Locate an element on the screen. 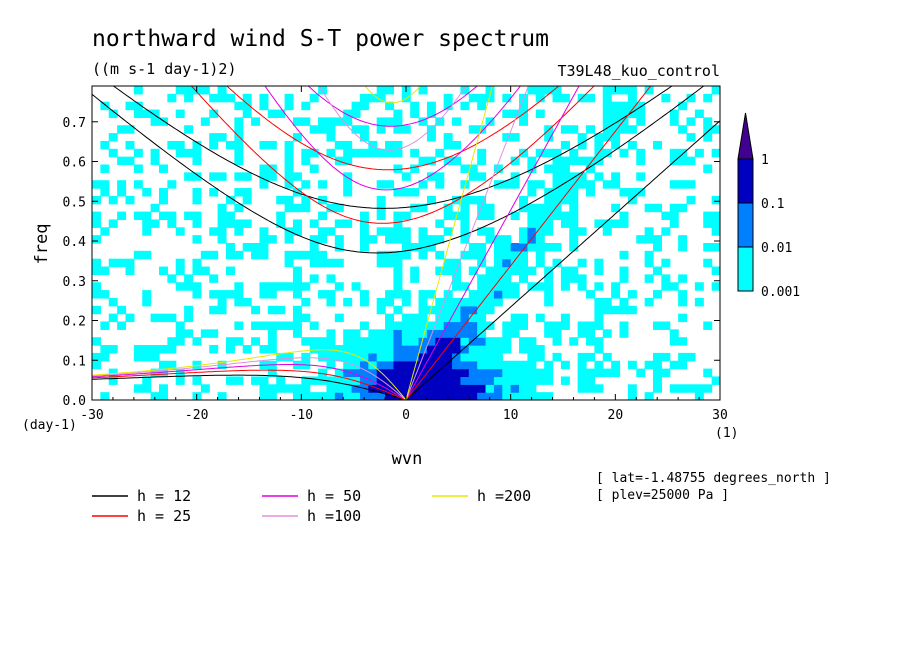  legend-label: h = 50 is located at coordinates (334, 496).